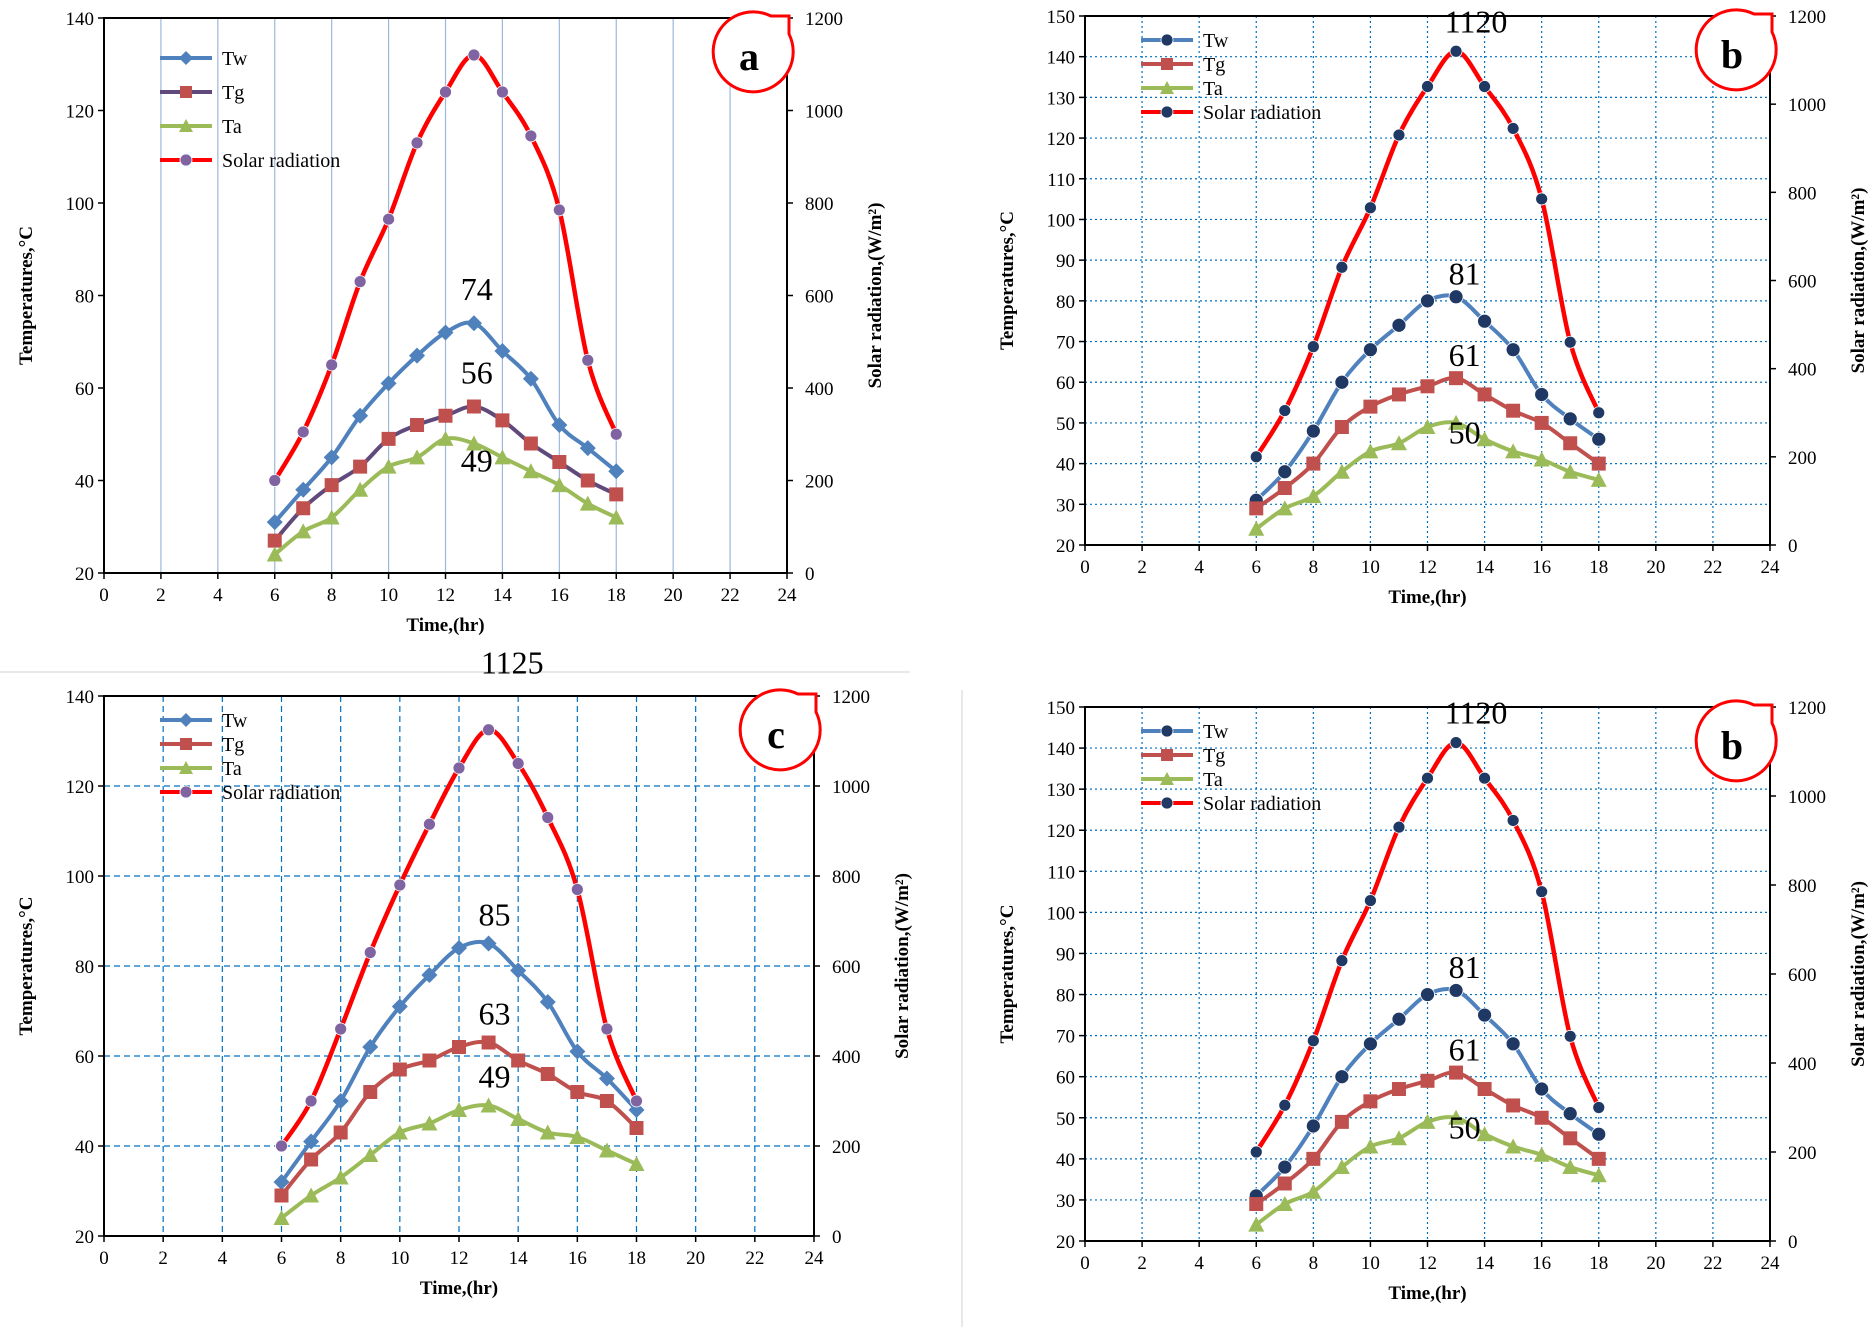  Describe the element at coordinates (875, 296) in the screenshot. I see `y2-axis-title: Solar radiation,(W/m²)` at that location.